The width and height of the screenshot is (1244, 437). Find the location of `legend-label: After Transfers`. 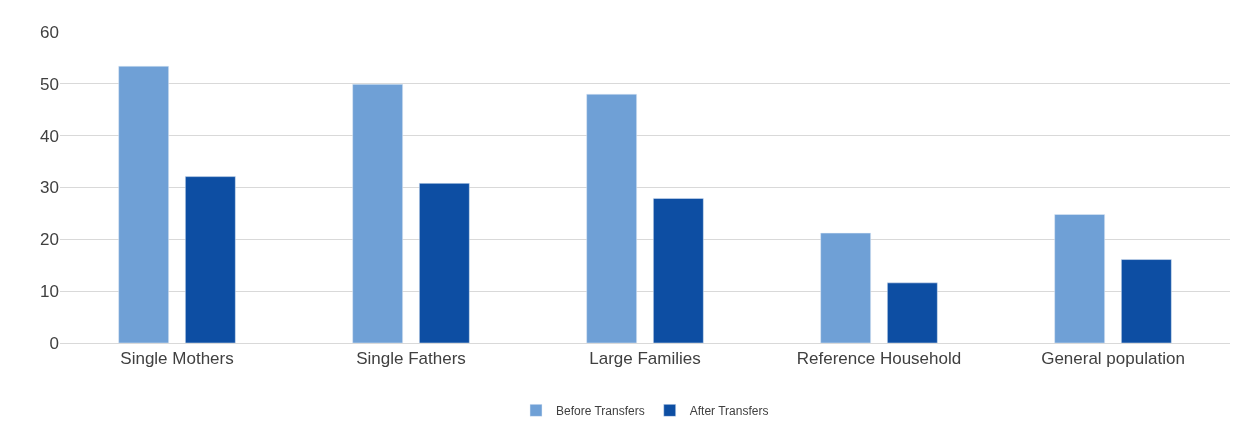

legend-label: After Transfers is located at coordinates (729, 411).